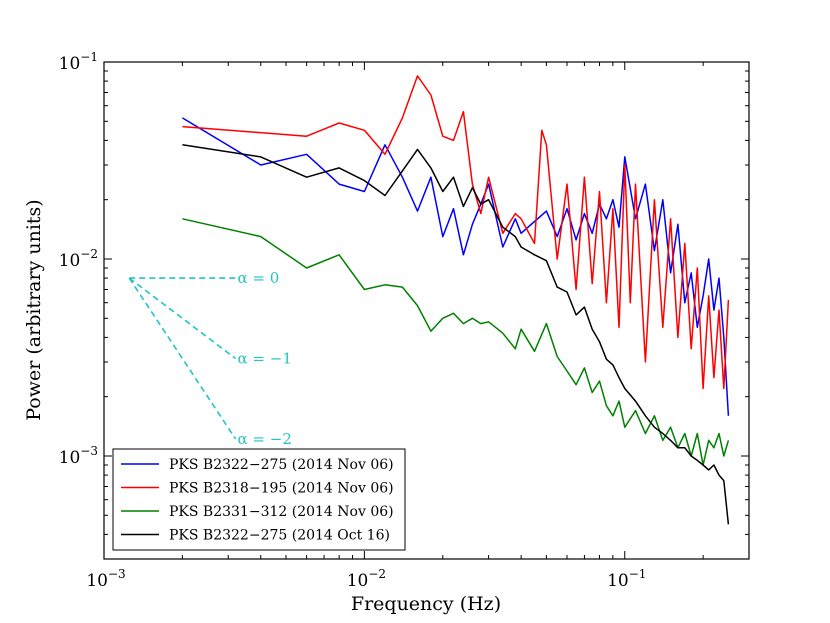  Describe the element at coordinates (34, 309) in the screenshot. I see `y-axis-title: Power (arbitrary units)` at that location.